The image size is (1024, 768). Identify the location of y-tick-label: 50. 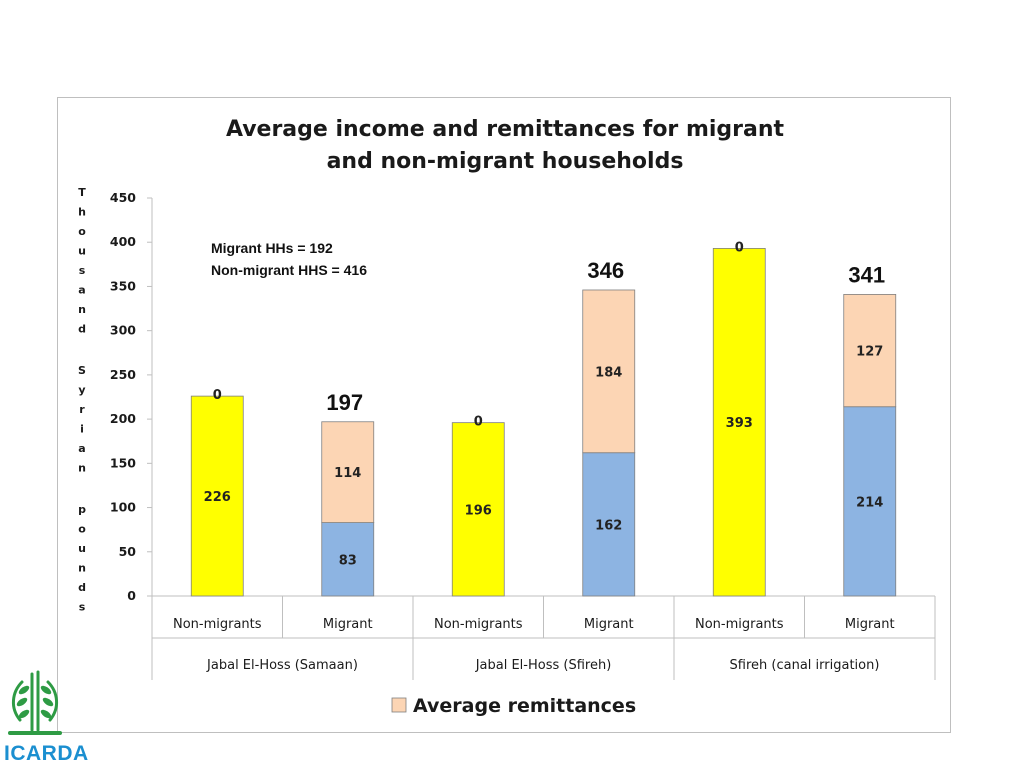
(128, 551).